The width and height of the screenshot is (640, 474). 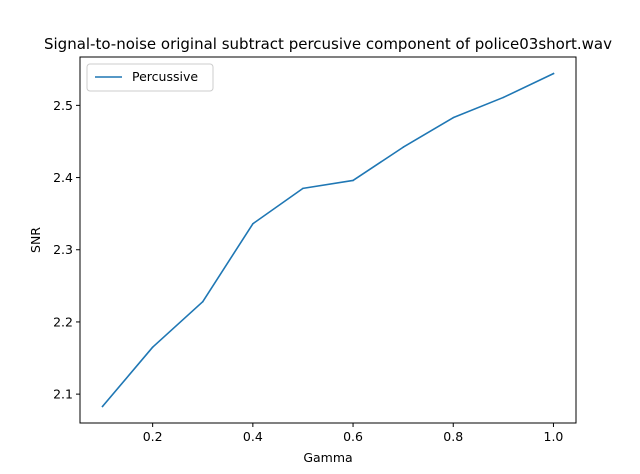 I want to click on y-axis: 2.1 2.2 2.3 2.4 2.5, so click(x=66, y=250).